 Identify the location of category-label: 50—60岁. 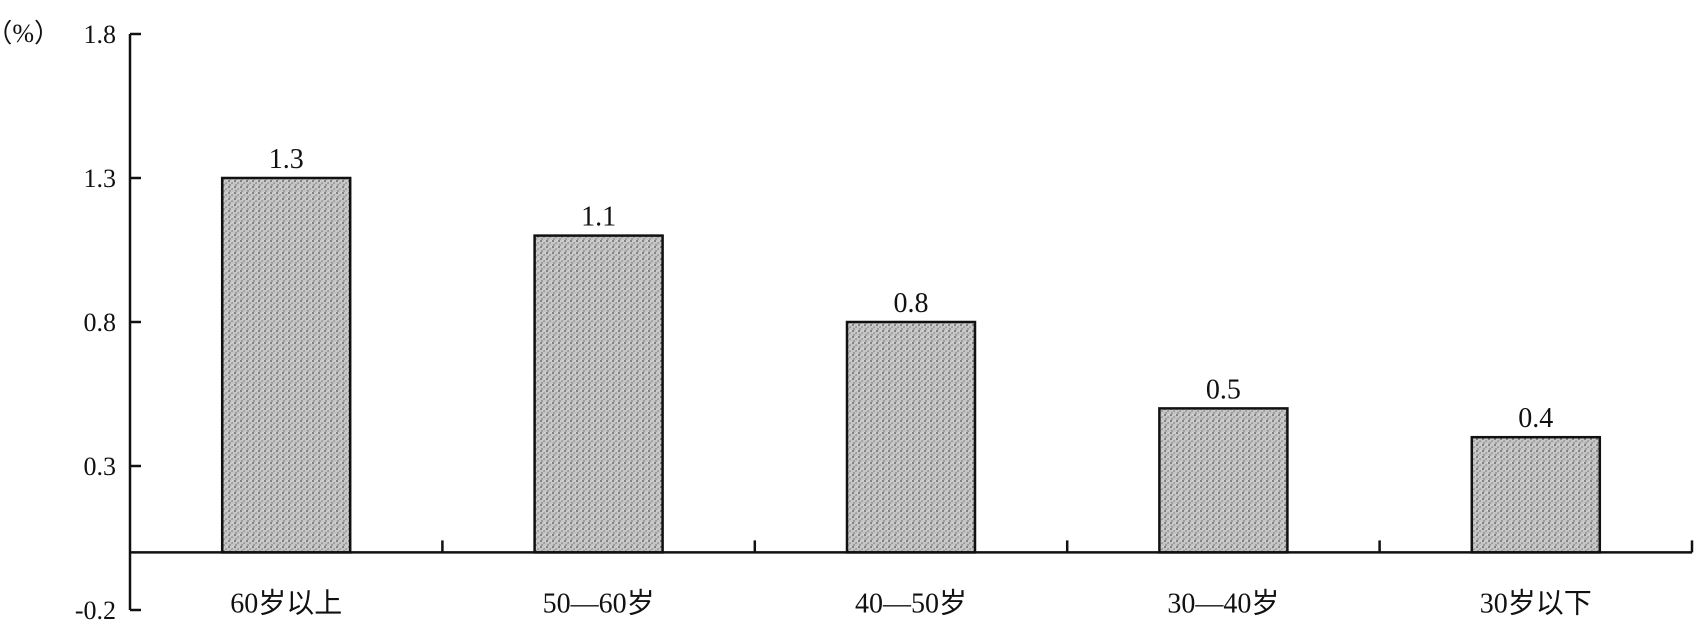
(599, 603).